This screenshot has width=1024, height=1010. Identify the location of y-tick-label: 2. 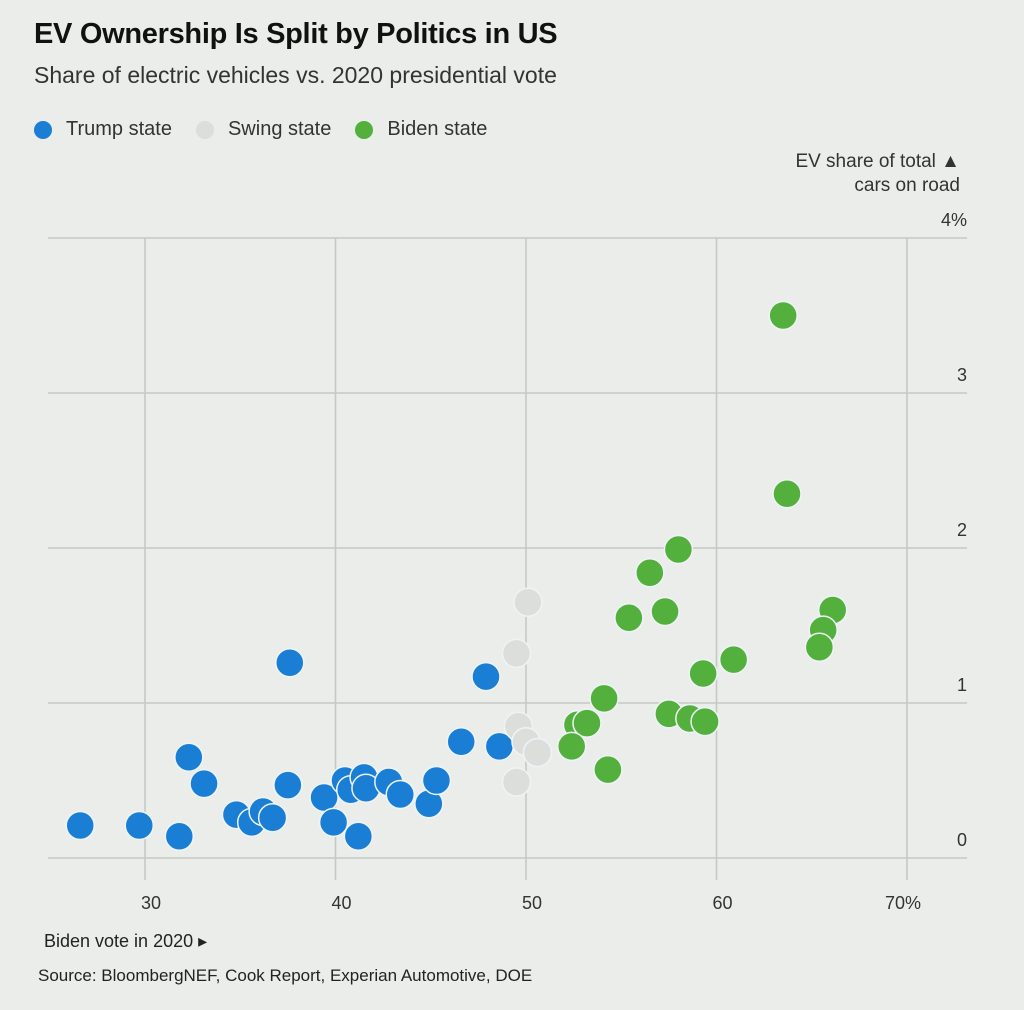
(962, 530).